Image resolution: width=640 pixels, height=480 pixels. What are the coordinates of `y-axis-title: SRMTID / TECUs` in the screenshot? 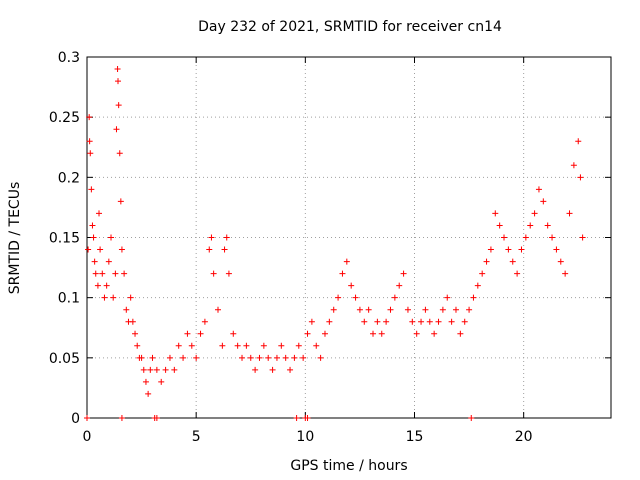 It's located at (15, 238).